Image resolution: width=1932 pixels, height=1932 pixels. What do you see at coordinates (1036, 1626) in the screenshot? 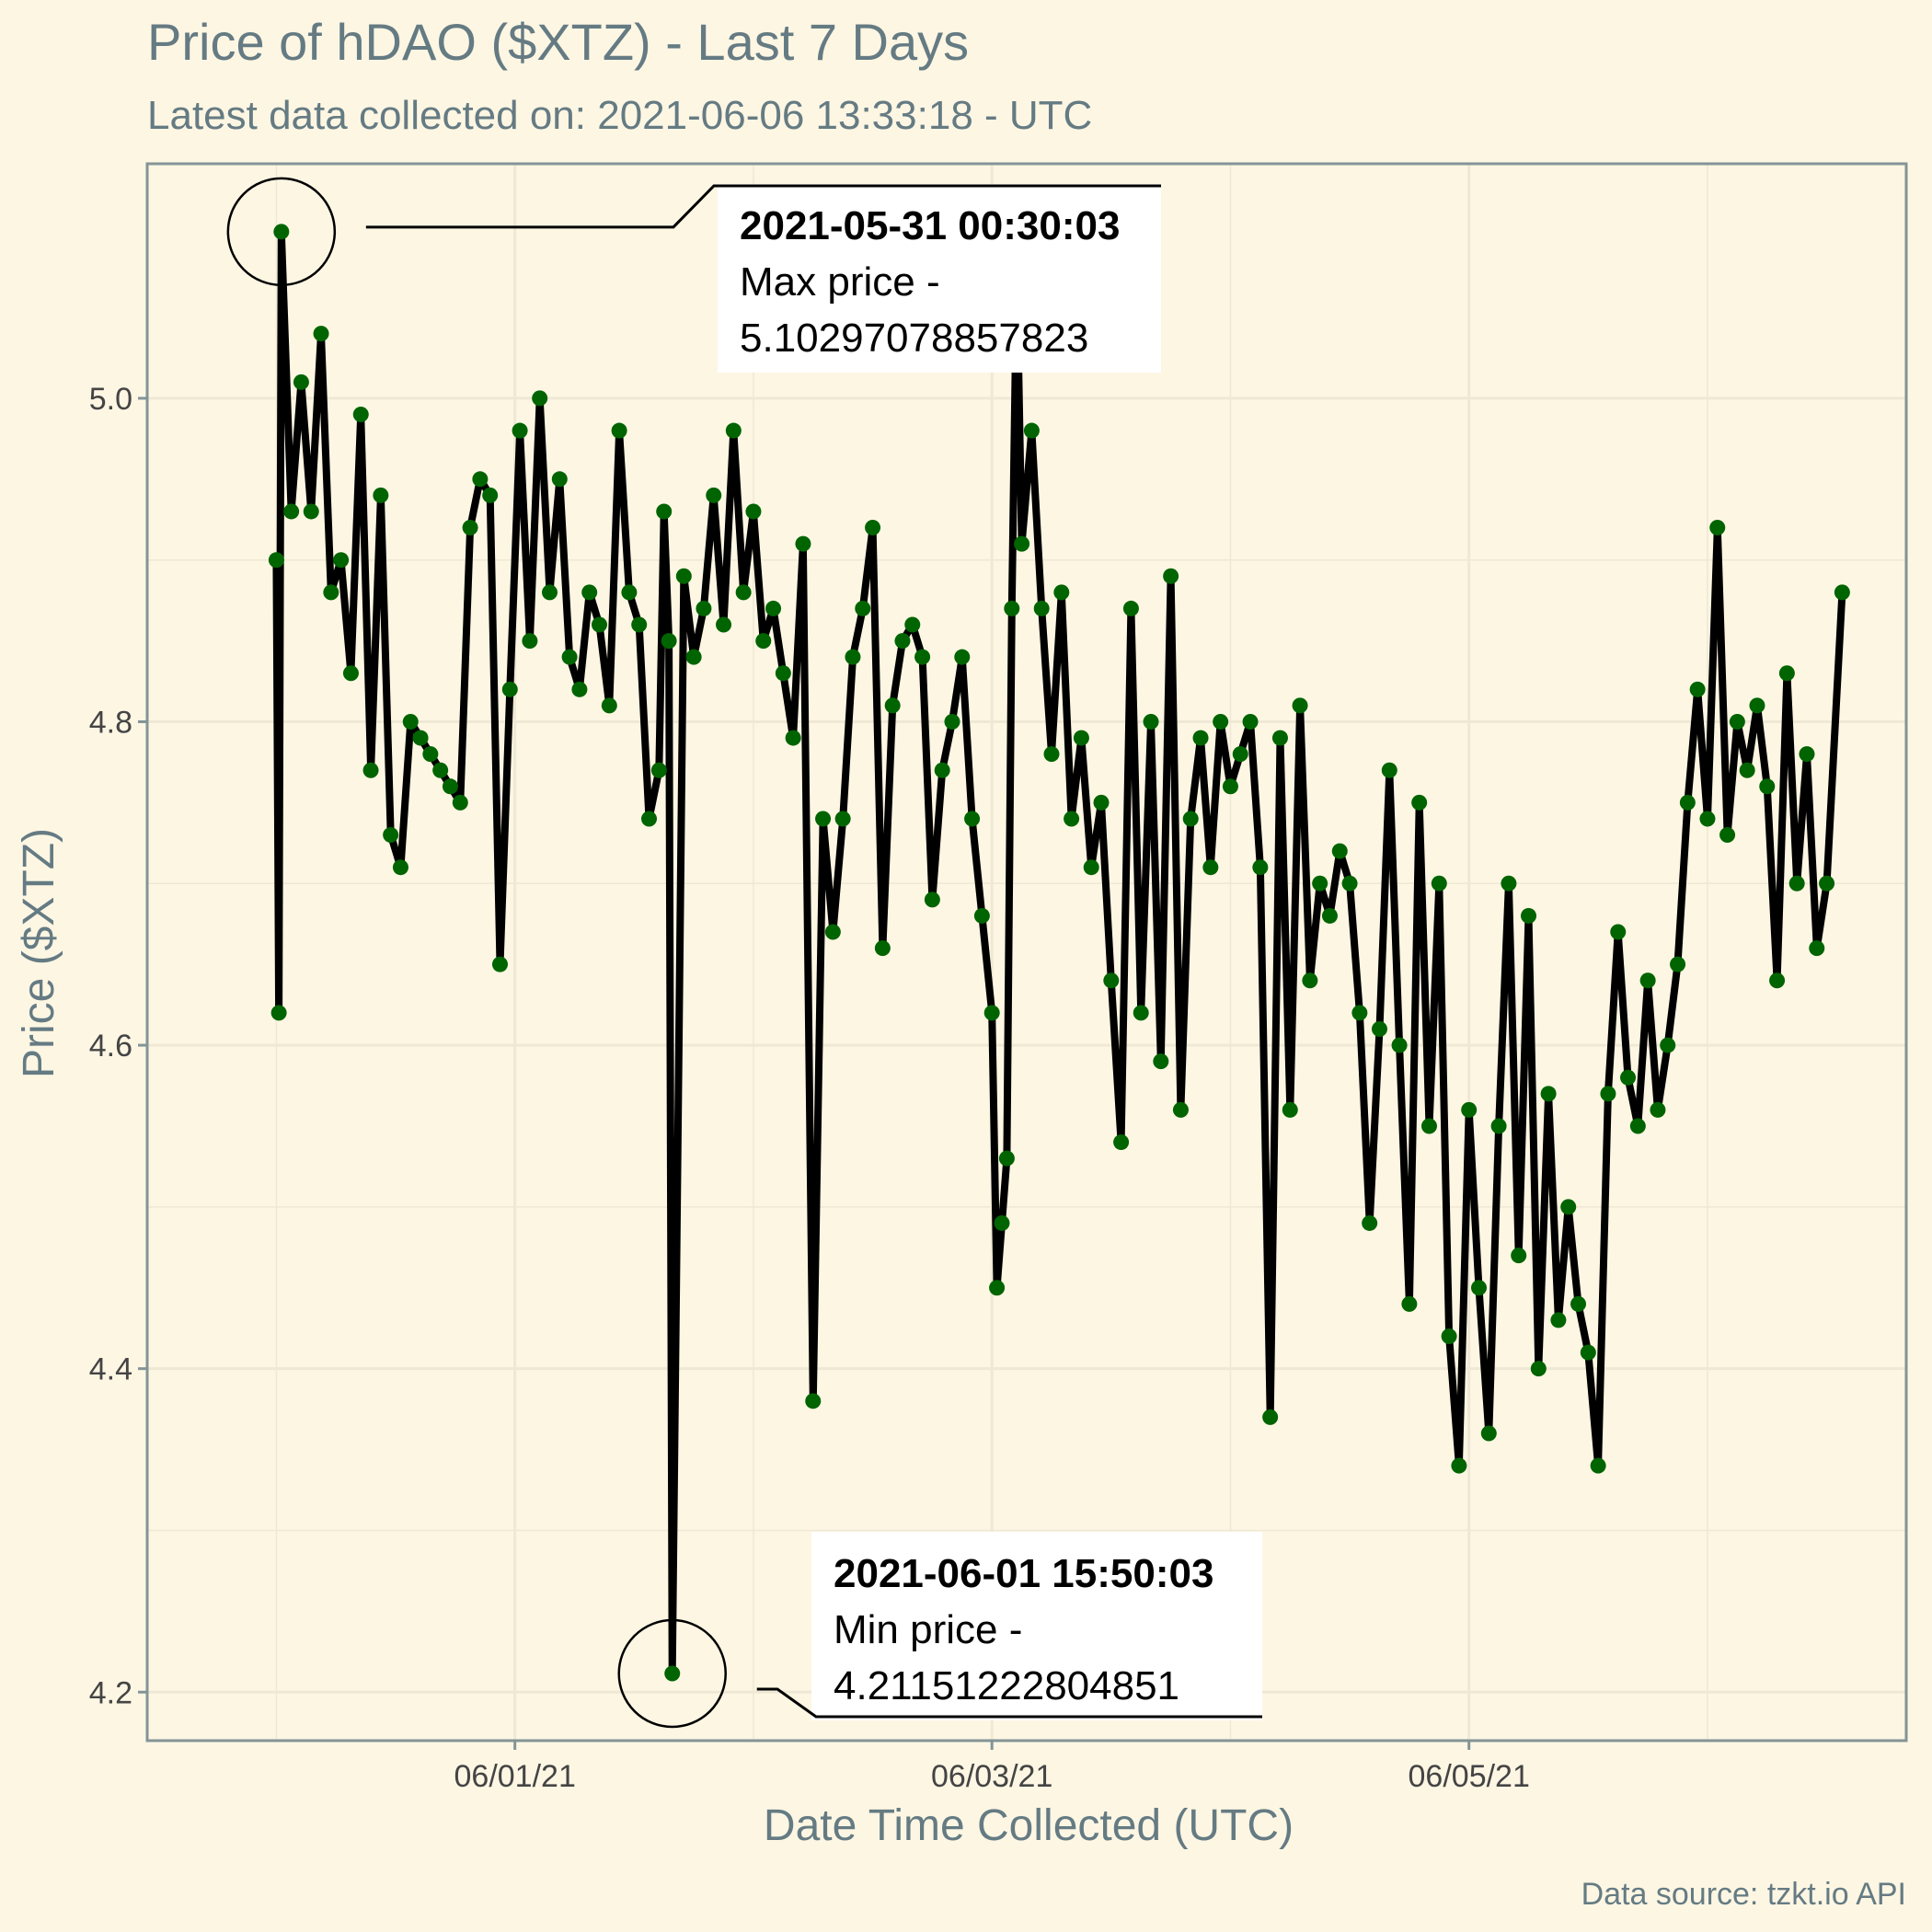
I see `min-label-box` at bounding box center [1036, 1626].